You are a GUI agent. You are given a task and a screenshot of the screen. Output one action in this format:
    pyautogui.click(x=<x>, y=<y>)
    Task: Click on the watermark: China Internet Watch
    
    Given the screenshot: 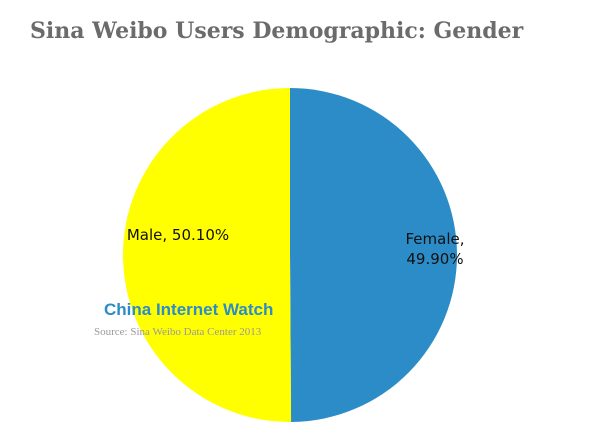 What is the action you would take?
    pyautogui.click(x=188, y=309)
    